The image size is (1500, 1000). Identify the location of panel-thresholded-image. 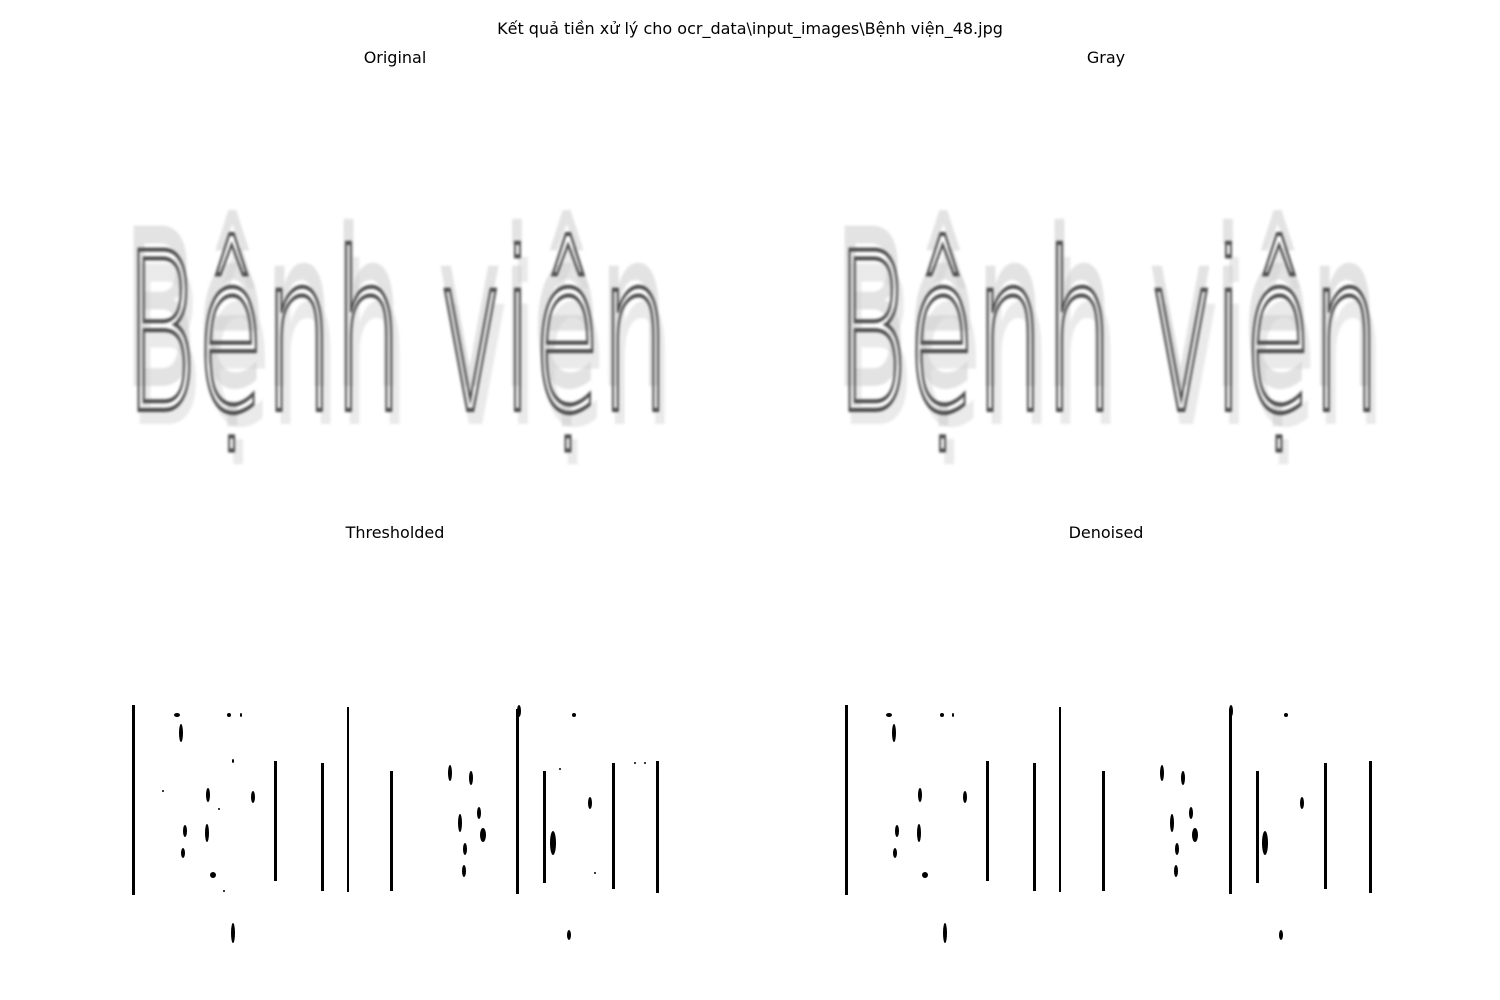
(395, 803).